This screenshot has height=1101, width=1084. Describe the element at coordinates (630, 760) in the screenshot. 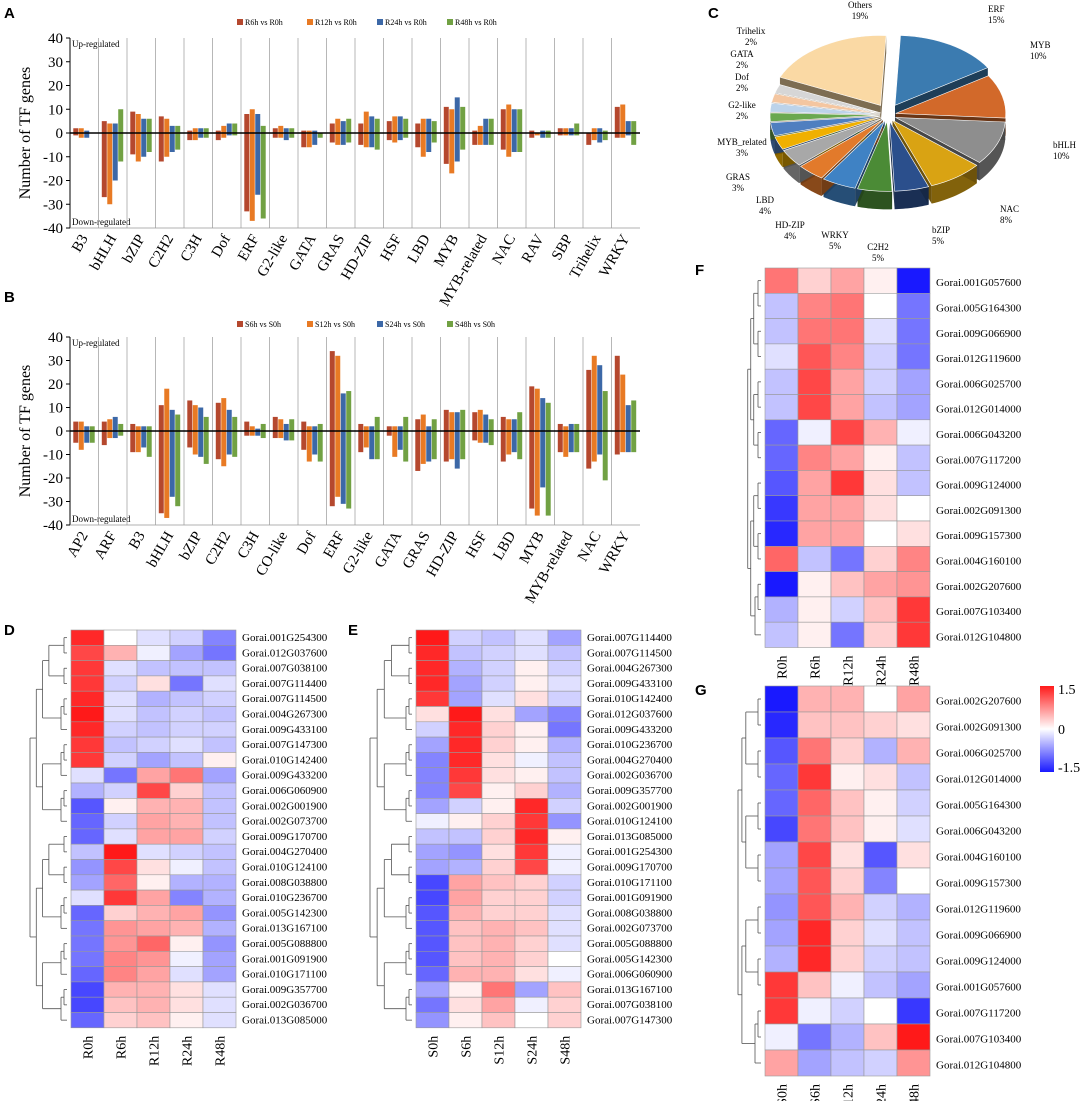

I see `row-label: Gorai.004G270400` at that location.